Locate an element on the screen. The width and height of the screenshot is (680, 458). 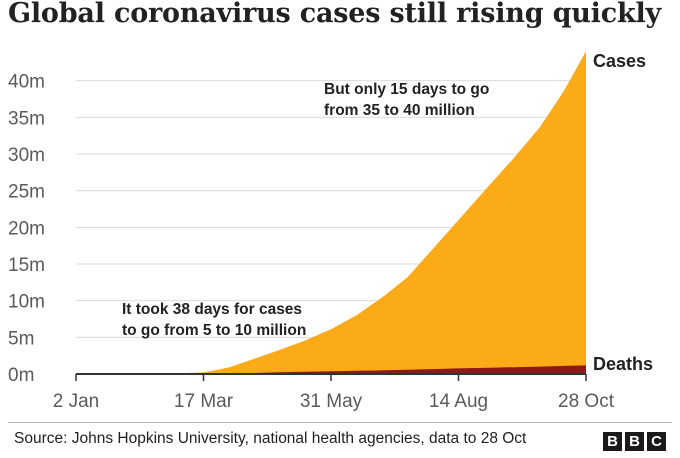
x-tick-label: 17 Mar is located at coordinates (204, 401).